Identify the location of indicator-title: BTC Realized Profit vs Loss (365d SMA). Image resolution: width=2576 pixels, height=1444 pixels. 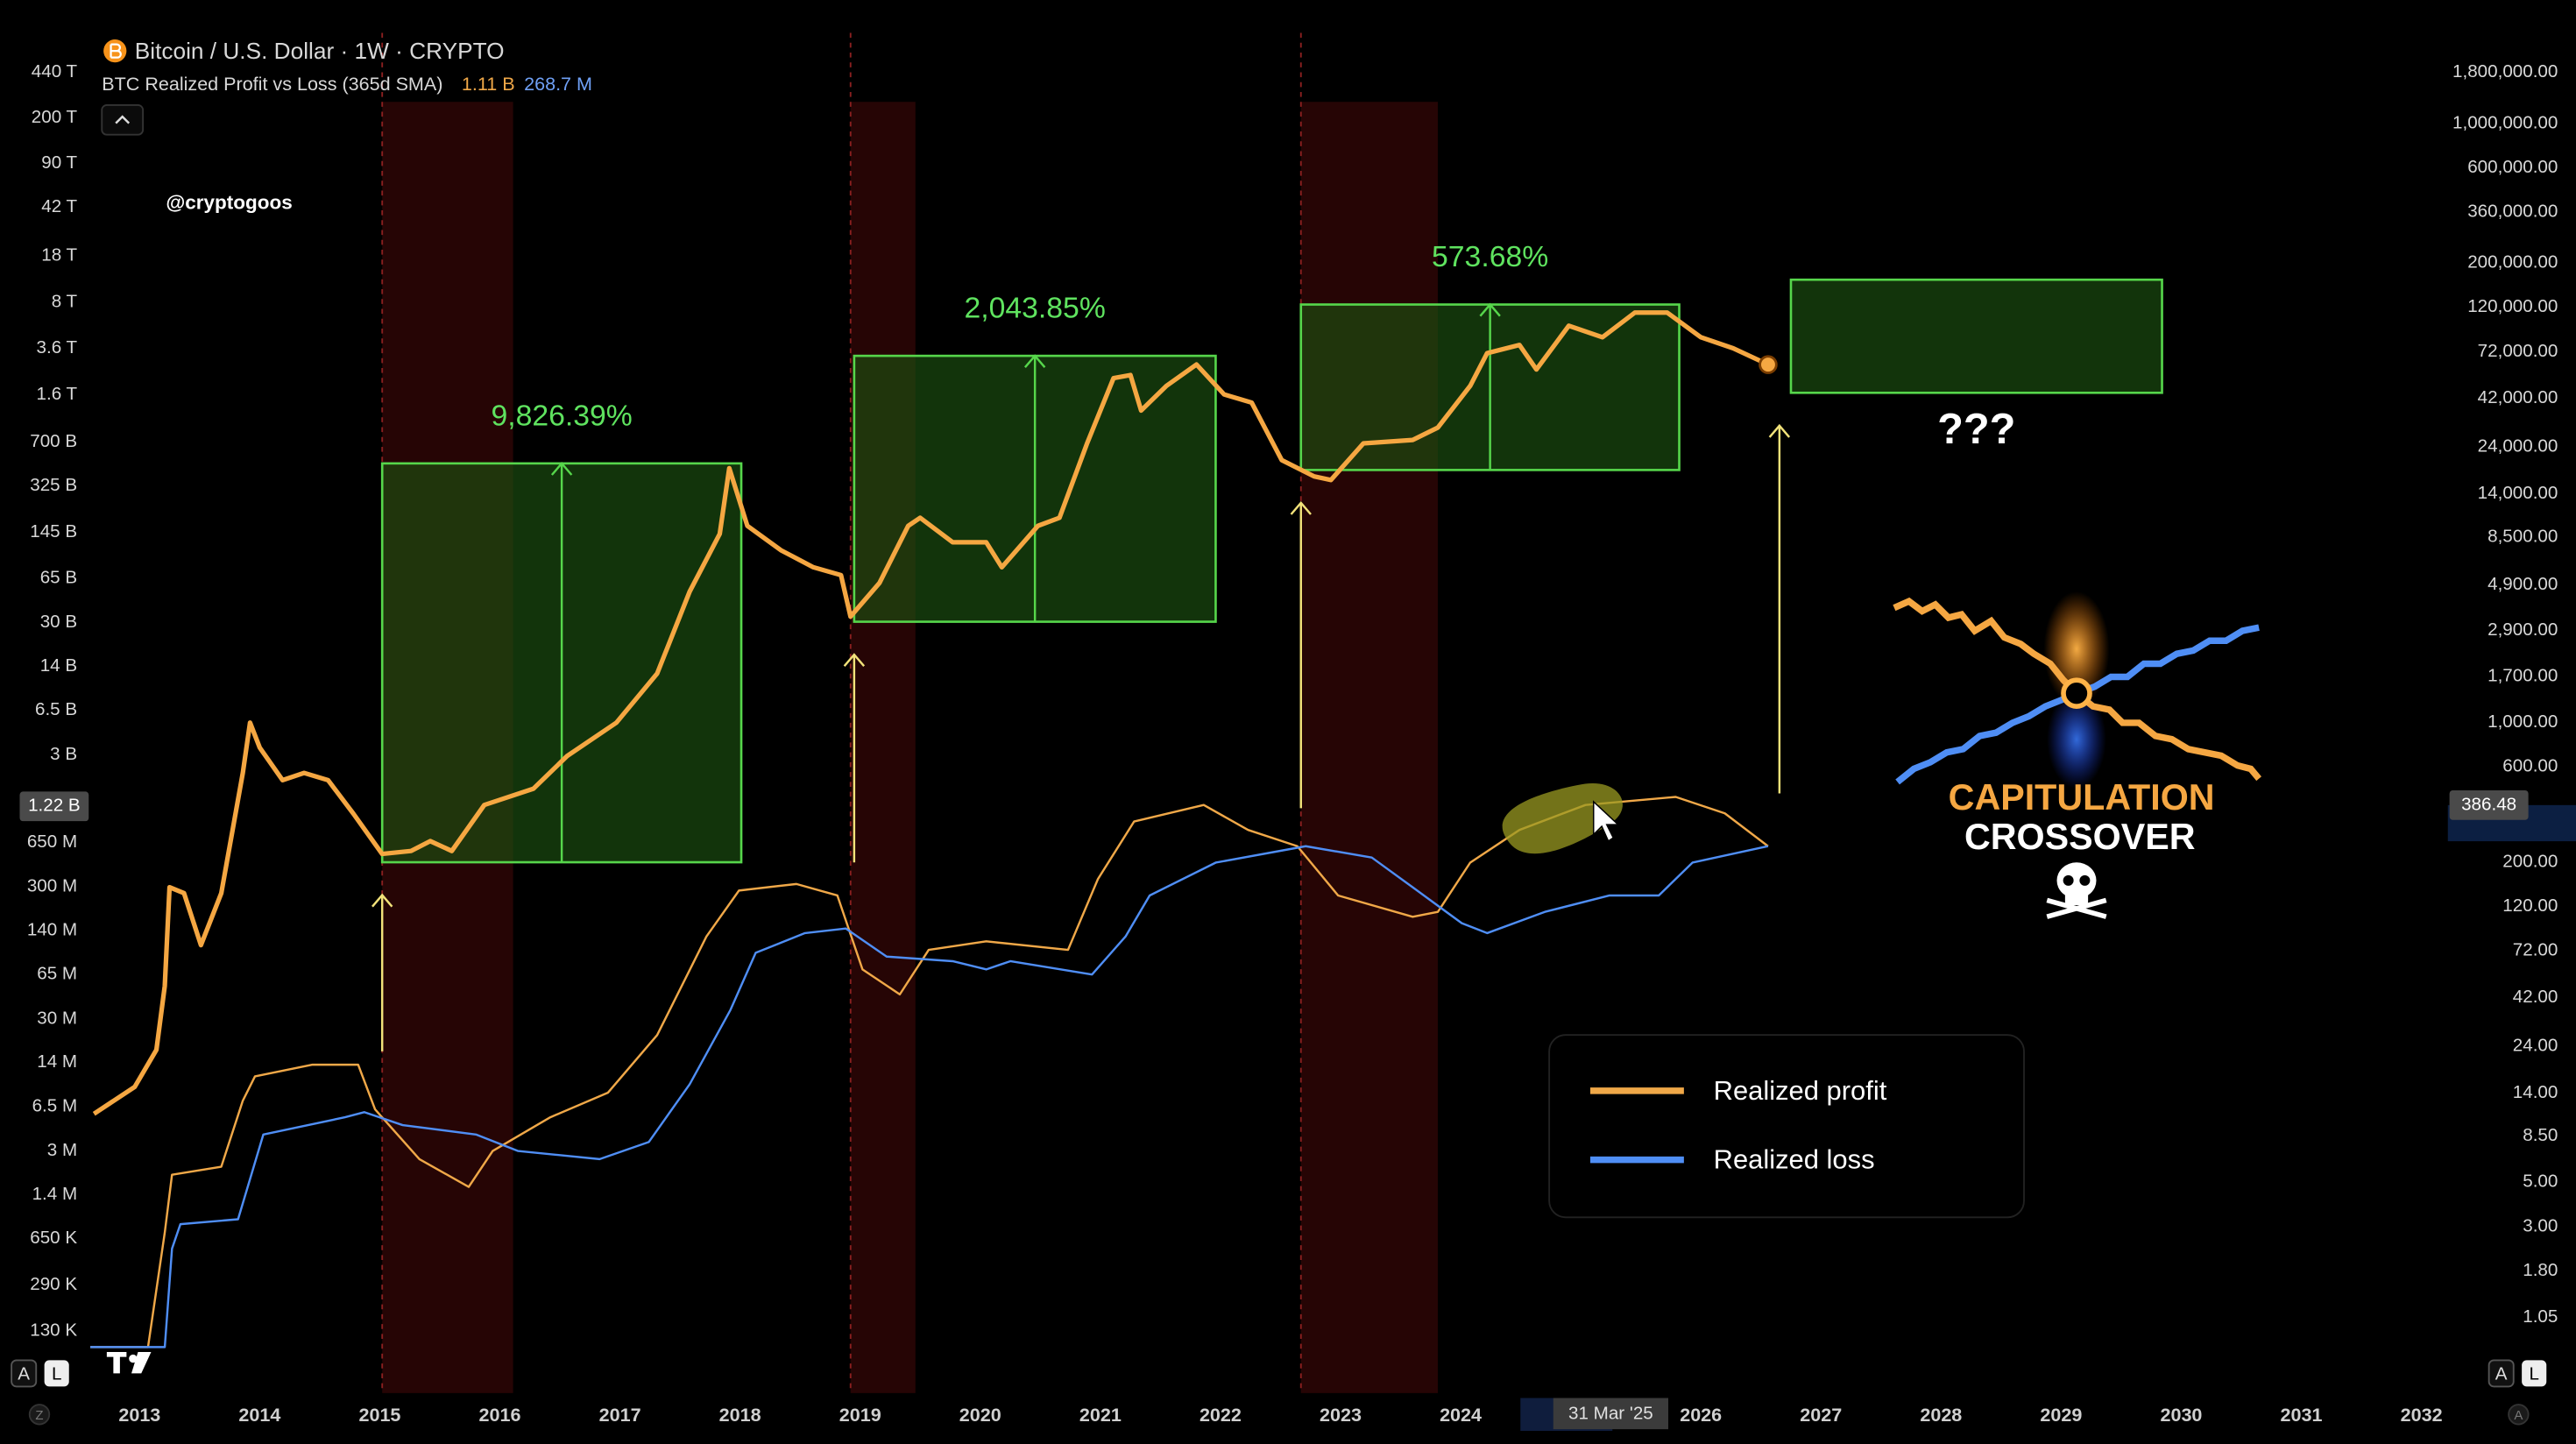
(272, 84).